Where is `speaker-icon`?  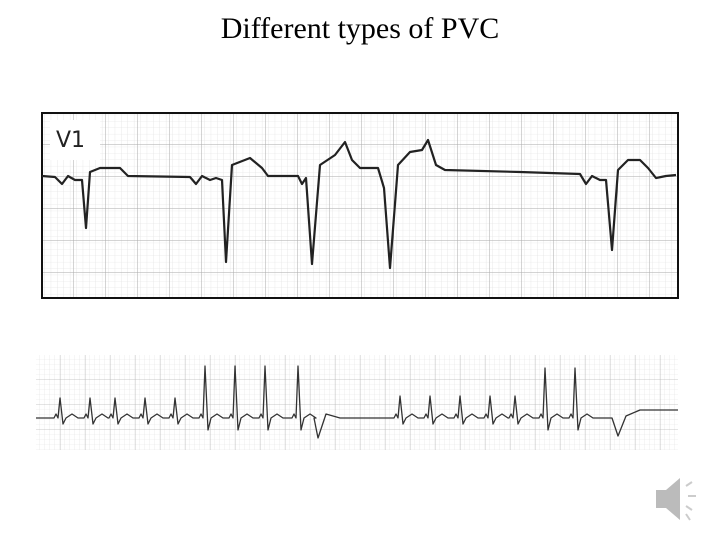
speaker-icon is located at coordinates (676, 499).